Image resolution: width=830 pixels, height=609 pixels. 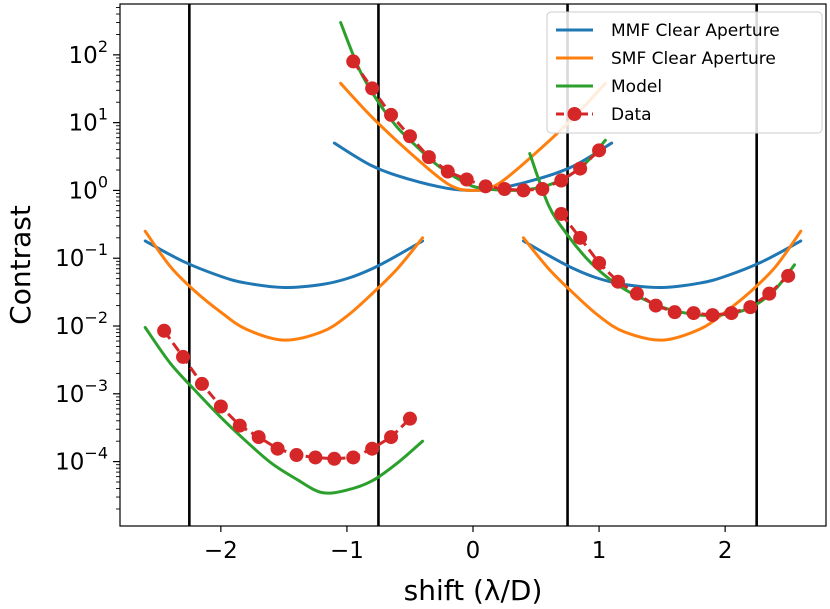 What do you see at coordinates (636, 87) in the screenshot?
I see `legend-label: Model` at bounding box center [636, 87].